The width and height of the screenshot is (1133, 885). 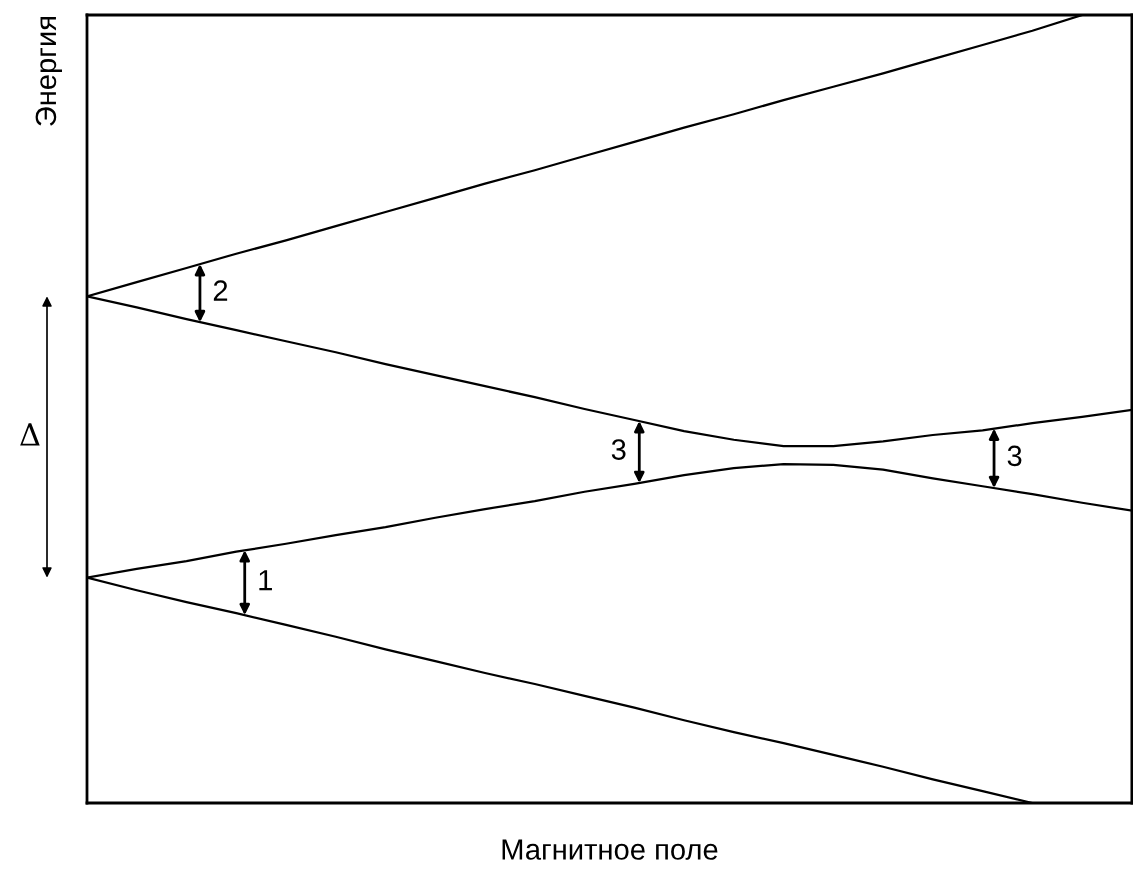 What do you see at coordinates (610, 849) in the screenshot?
I see `x-axis-title: Магнитное поле` at bounding box center [610, 849].